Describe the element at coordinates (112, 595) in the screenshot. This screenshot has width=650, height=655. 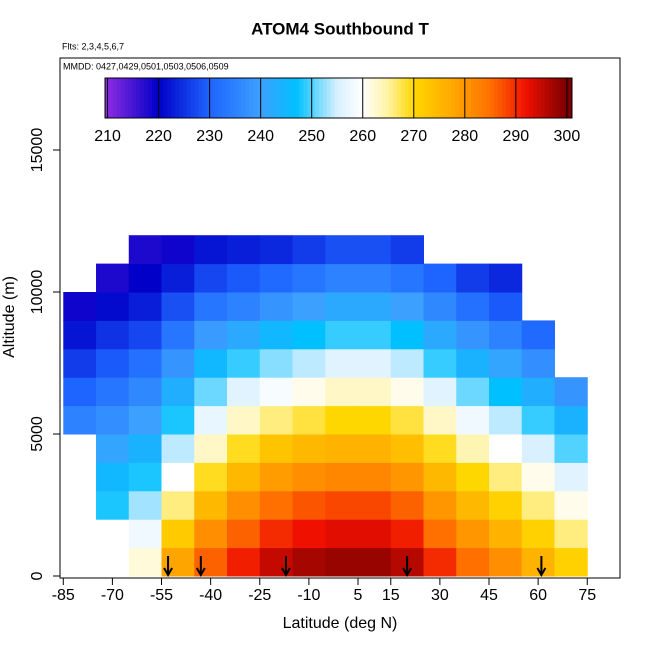
I see `x-tick-label: -70` at that location.